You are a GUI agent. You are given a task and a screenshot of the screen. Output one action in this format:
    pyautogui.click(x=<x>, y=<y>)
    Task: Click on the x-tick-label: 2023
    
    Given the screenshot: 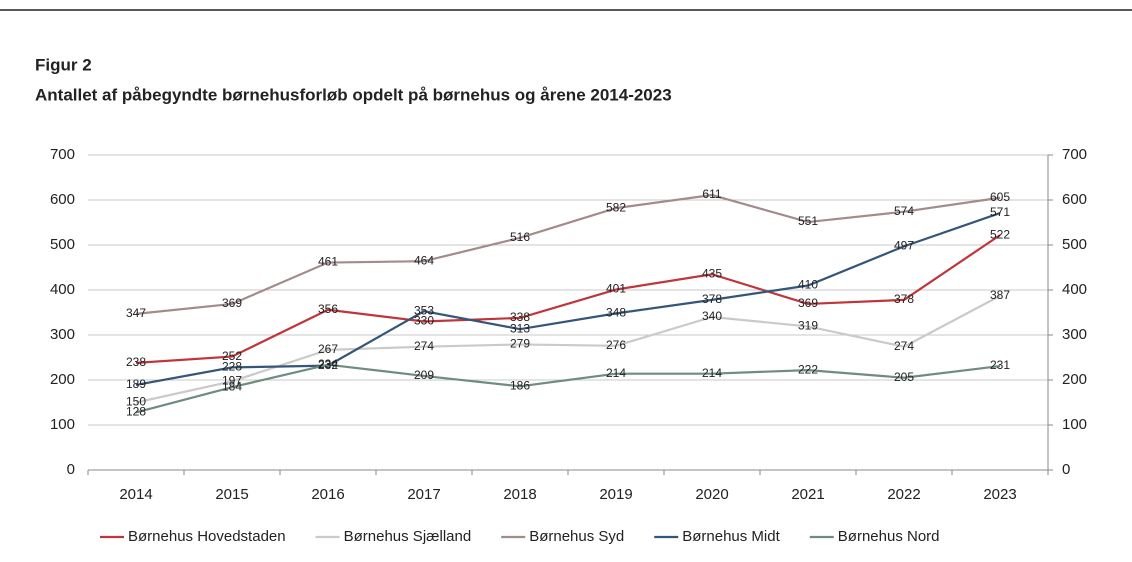 What is the action you would take?
    pyautogui.click(x=999, y=494)
    